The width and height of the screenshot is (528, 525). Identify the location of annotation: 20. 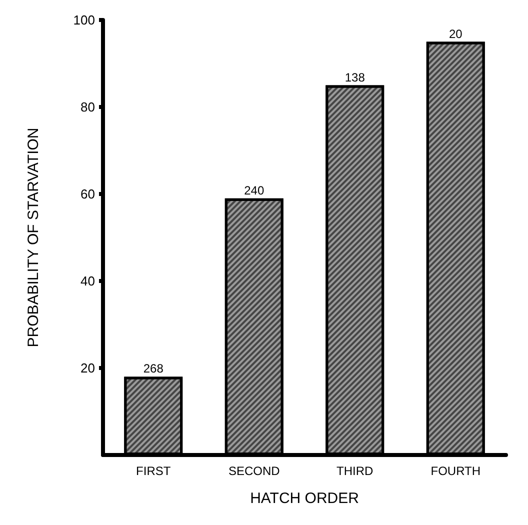
(455, 33).